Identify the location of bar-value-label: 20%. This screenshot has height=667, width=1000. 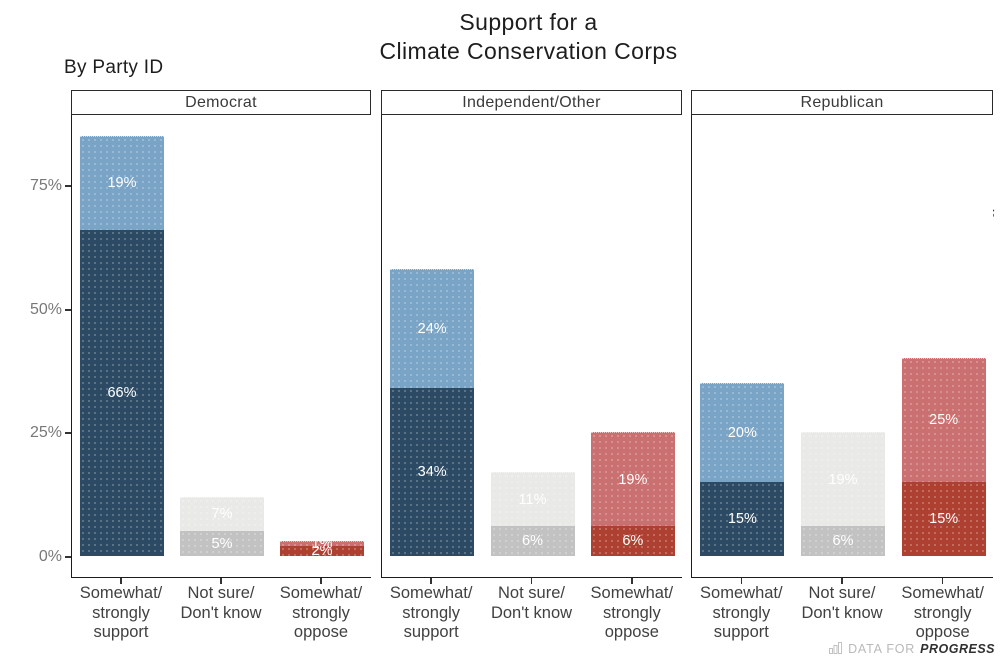
(742, 432).